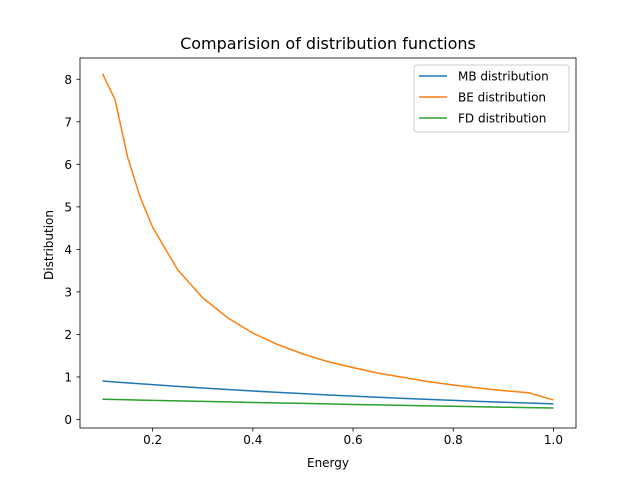 This screenshot has height=484, width=640. What do you see at coordinates (68, 207) in the screenshot?
I see `y-tick-label: 5` at bounding box center [68, 207].